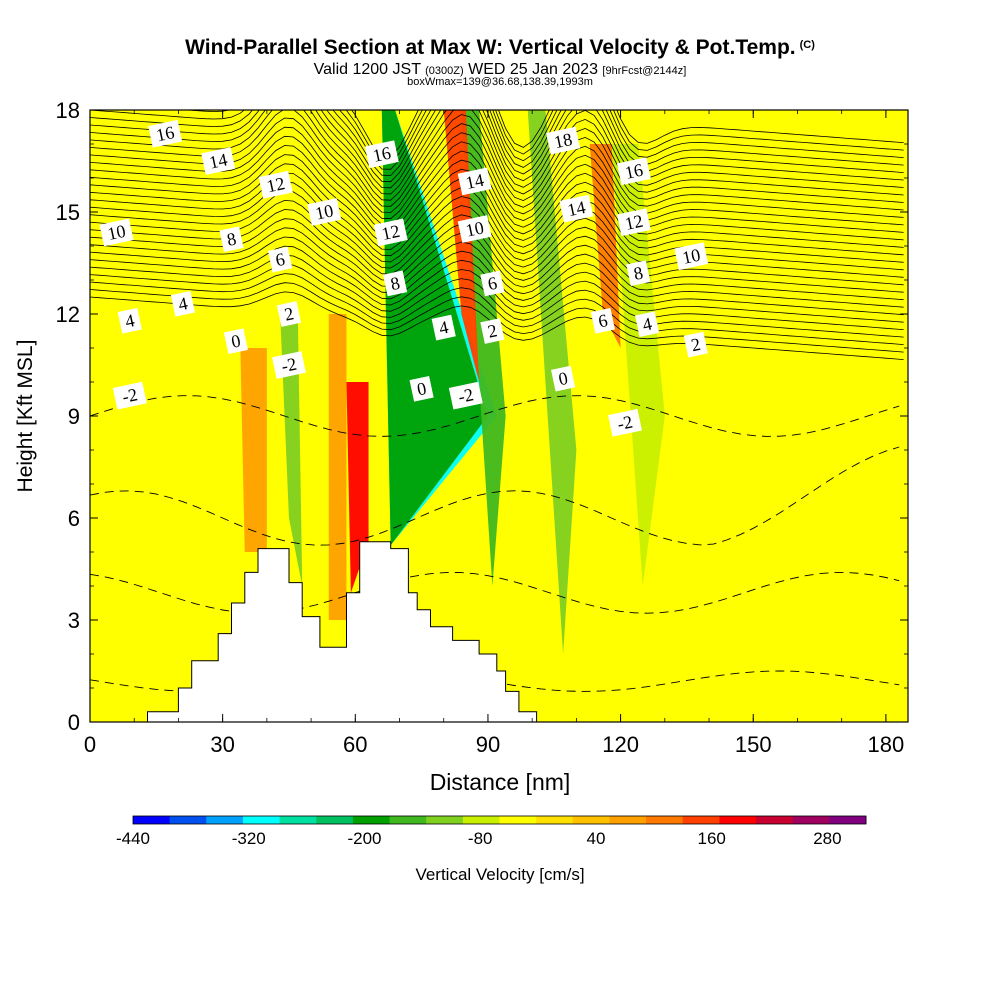 The width and height of the screenshot is (1000, 1000). I want to click on contour-label: 2, so click(695, 344).